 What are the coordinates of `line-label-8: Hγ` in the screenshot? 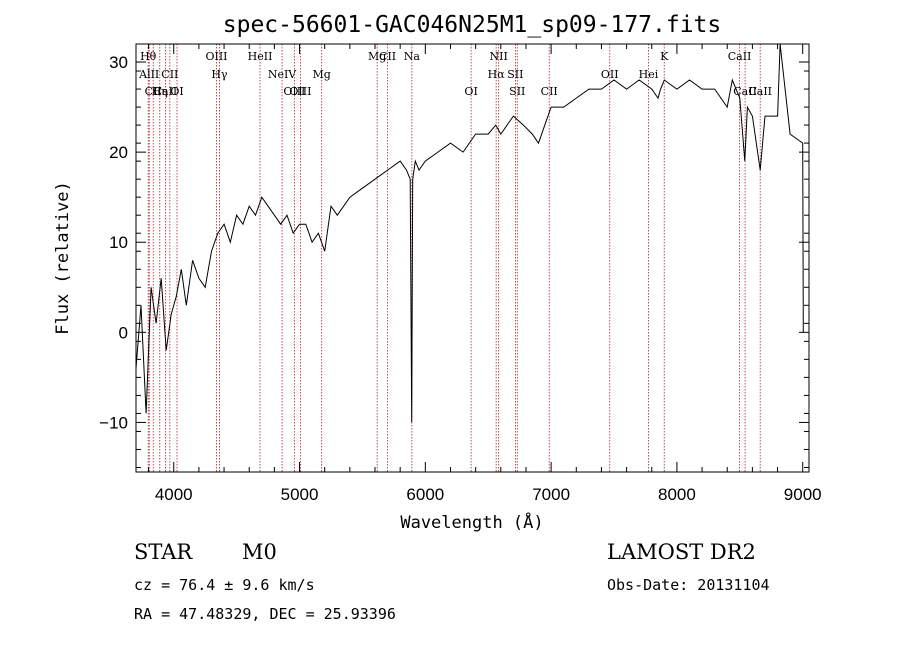 It's located at (219, 74).